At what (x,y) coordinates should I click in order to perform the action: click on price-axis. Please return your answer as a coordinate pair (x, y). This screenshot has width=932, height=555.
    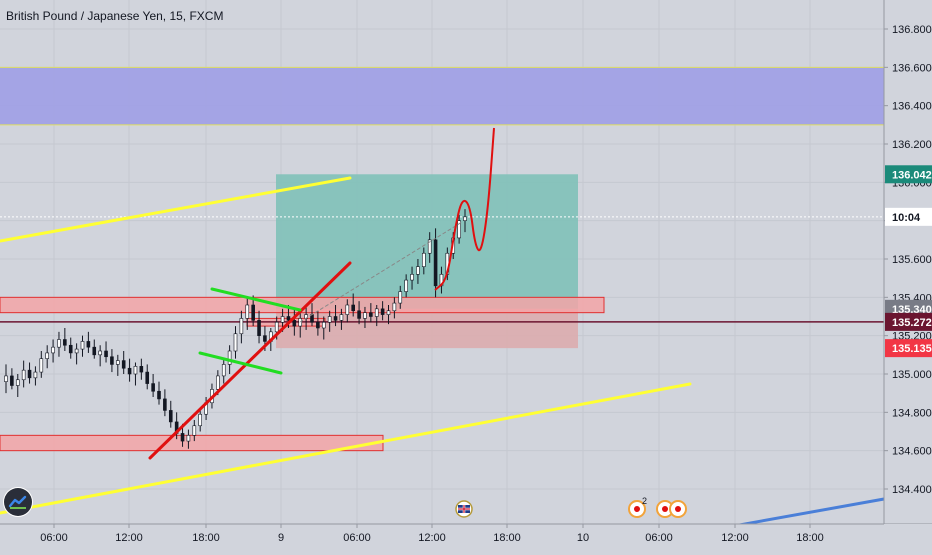
    Looking at the image, I should click on (908, 262).